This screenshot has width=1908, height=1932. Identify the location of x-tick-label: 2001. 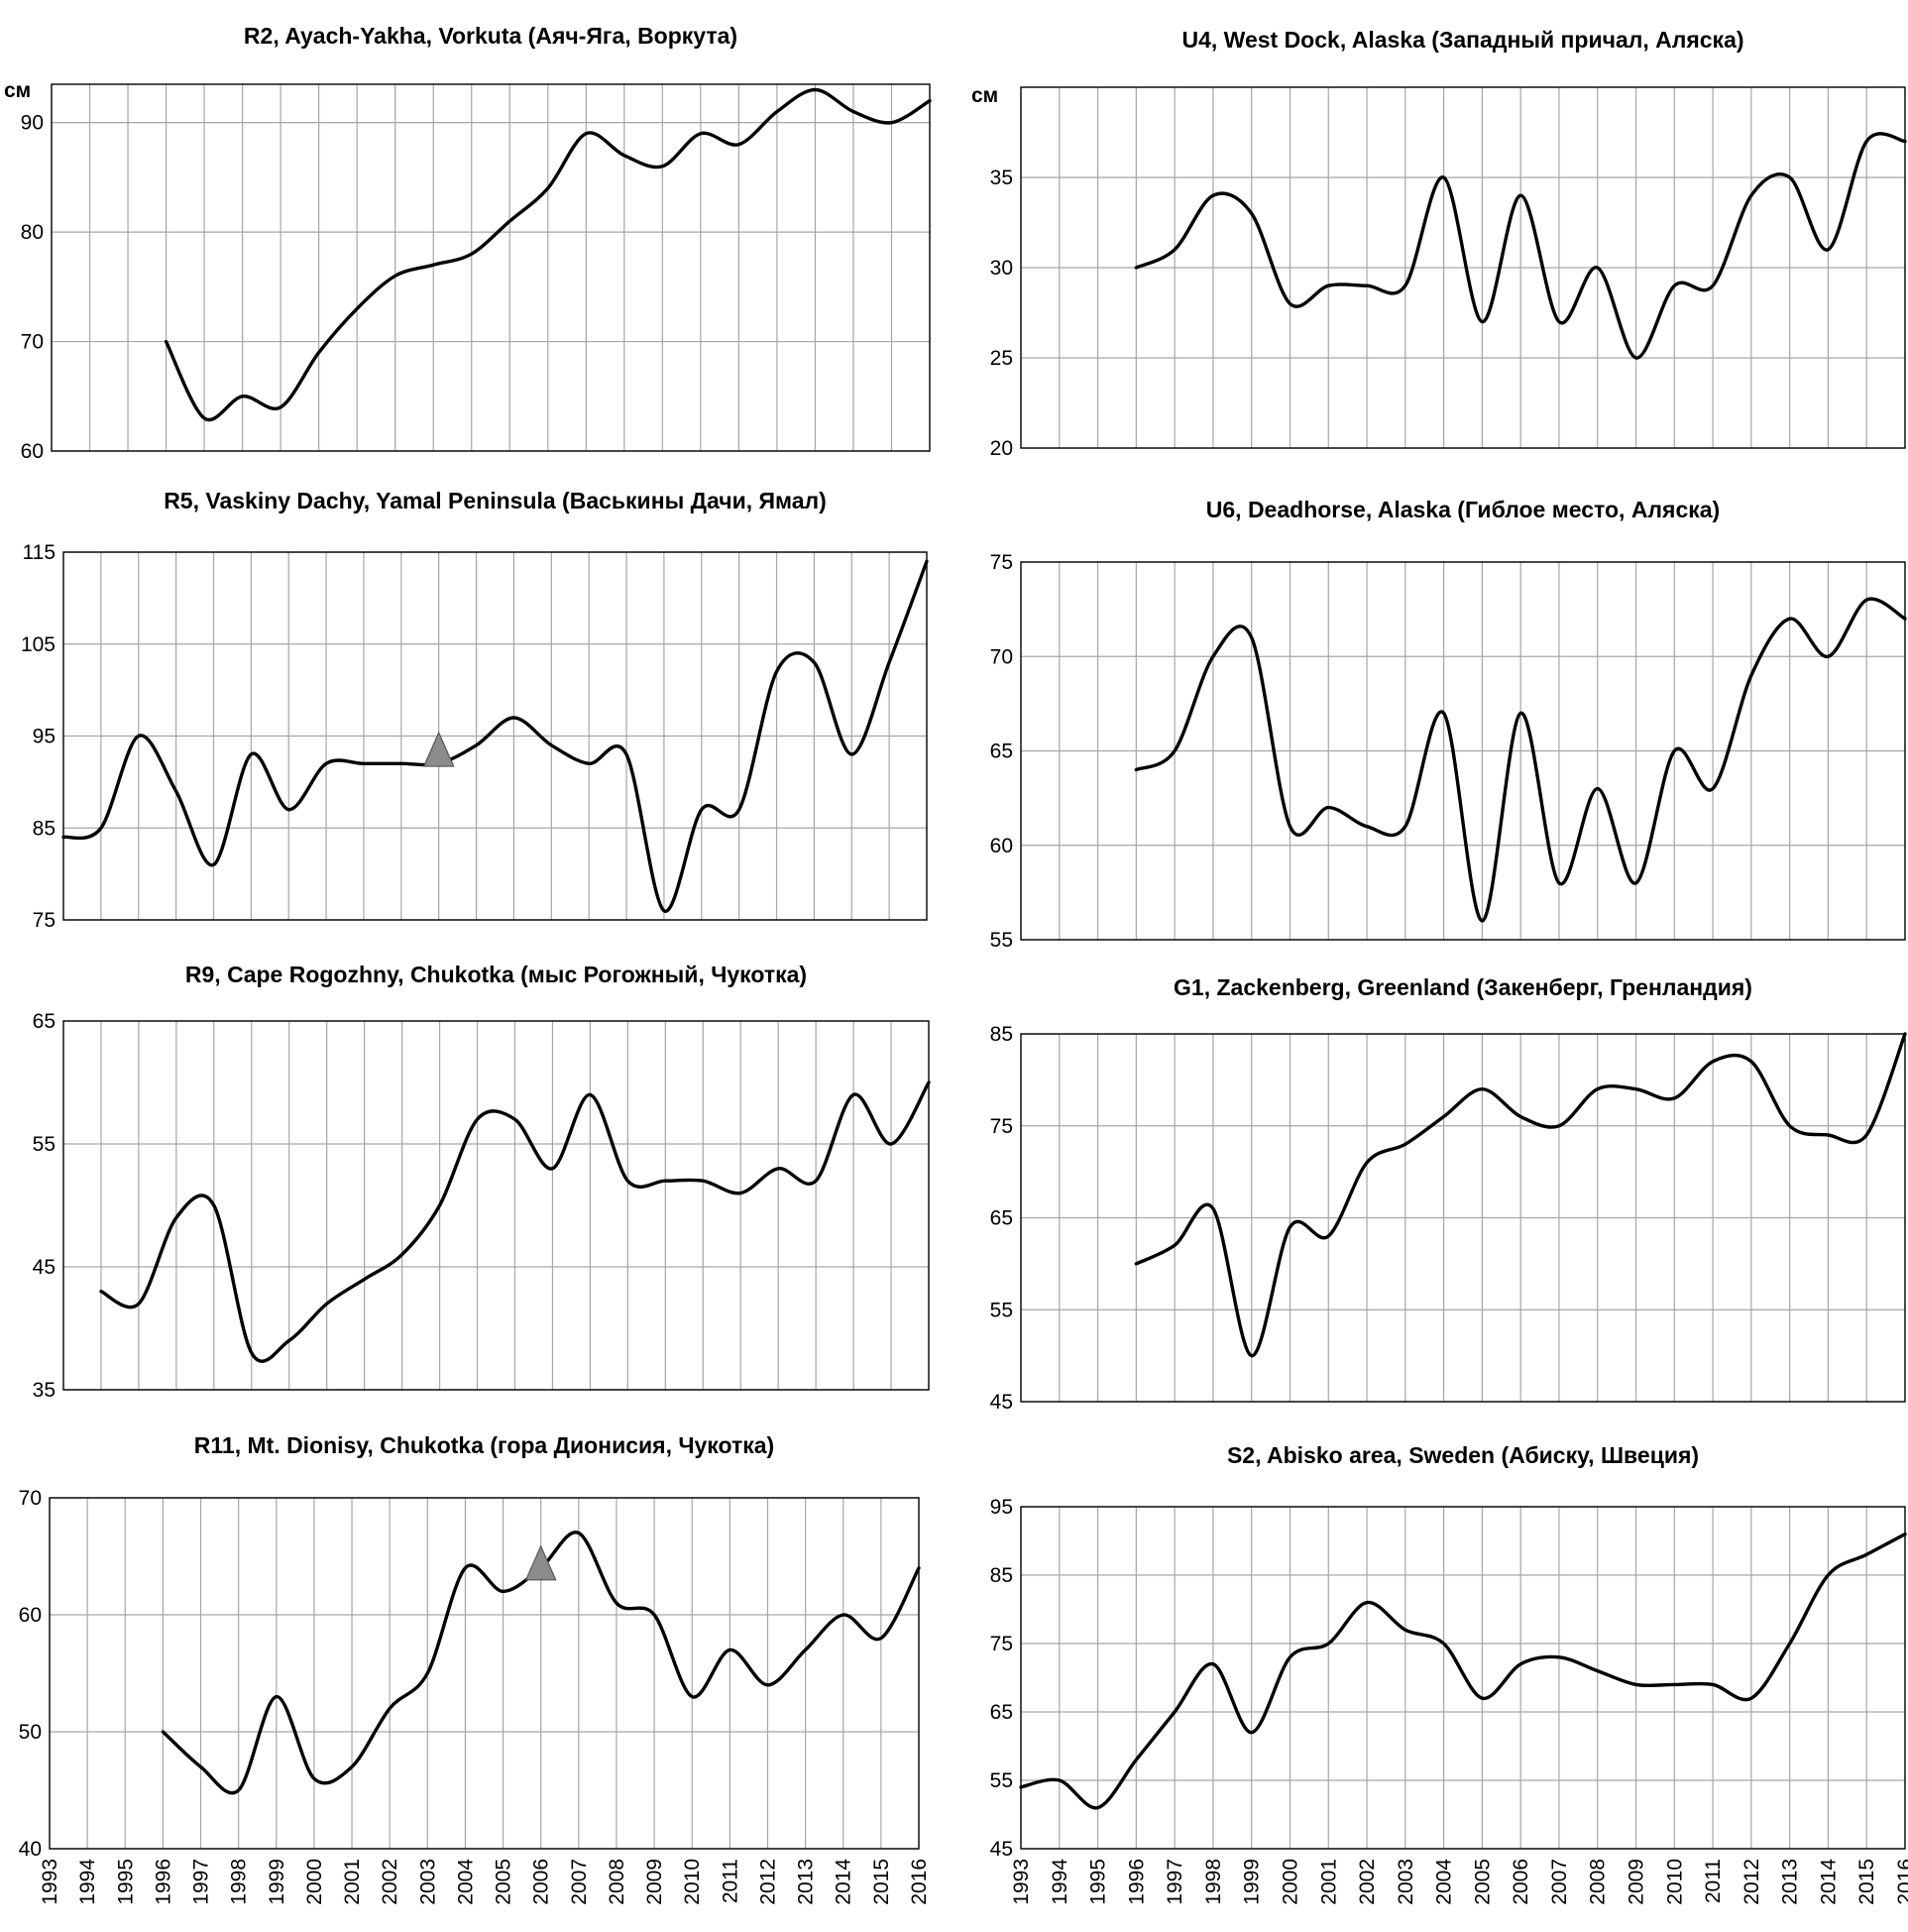
(352, 1882).